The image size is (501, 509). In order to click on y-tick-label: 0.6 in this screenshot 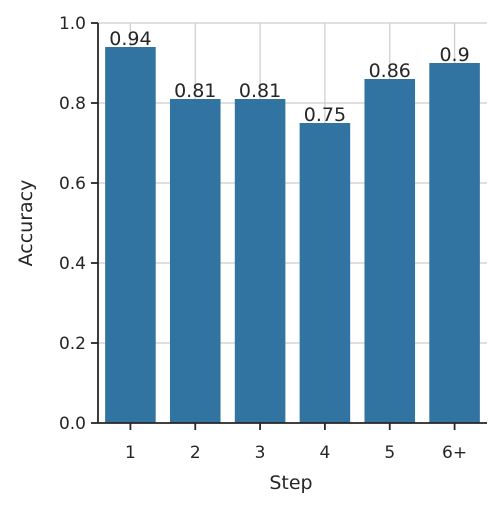, I will do `click(72, 184)`.